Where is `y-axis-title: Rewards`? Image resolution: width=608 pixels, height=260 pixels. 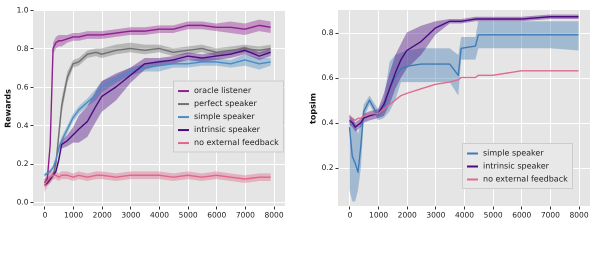
y-axis-title: Rewards is located at coordinates (8, 108).